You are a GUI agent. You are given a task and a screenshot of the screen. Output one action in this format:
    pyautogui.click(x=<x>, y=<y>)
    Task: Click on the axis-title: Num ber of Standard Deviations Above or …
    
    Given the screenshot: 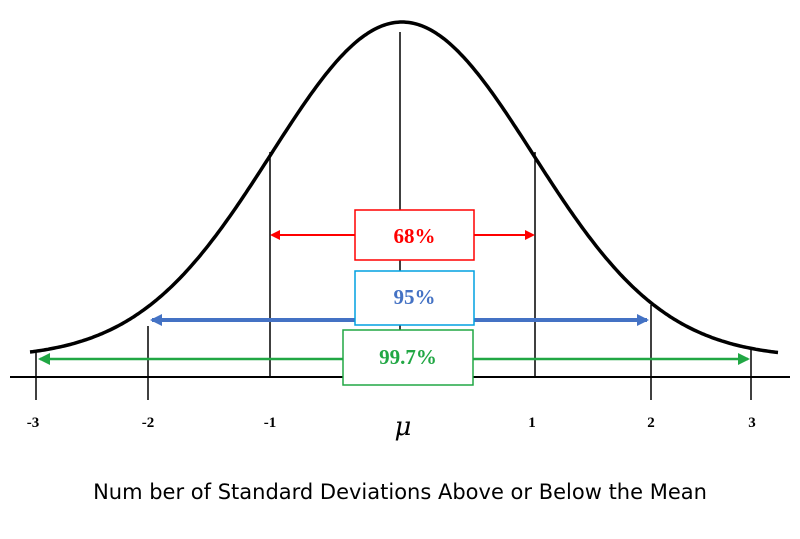 What is the action you would take?
    pyautogui.click(x=400, y=492)
    